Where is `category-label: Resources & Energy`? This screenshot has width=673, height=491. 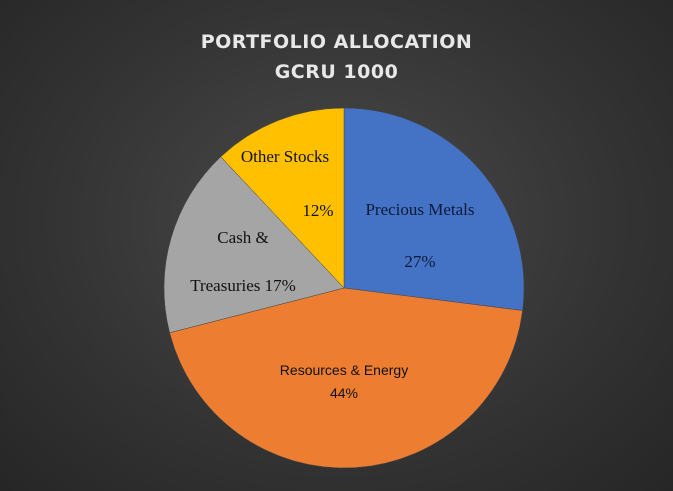 category-label: Resources & Energy is located at coordinates (344, 370).